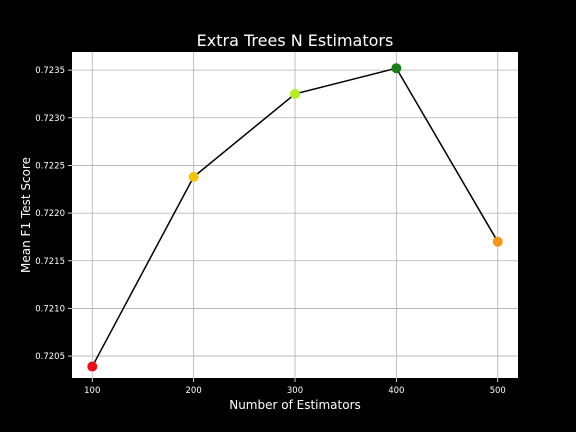  I want to click on y-tick-label: 0.7230, so click(50, 119).